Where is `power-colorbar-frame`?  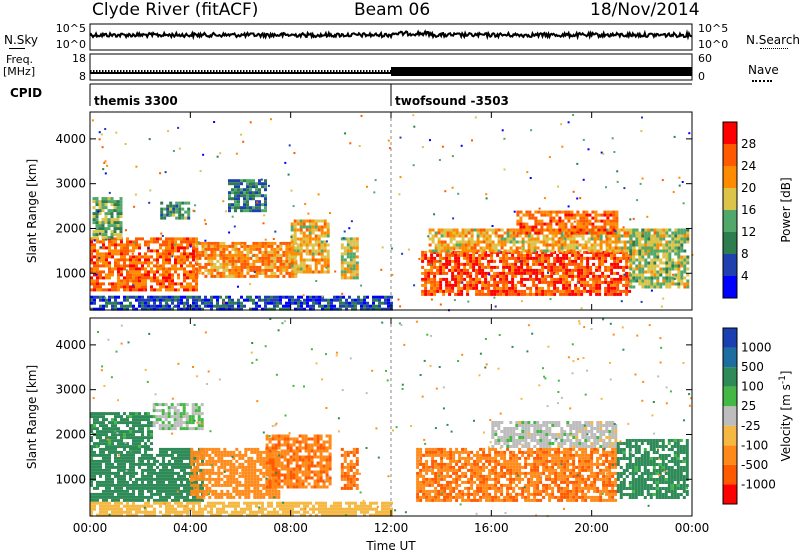 power-colorbar-frame is located at coordinates (730, 210).